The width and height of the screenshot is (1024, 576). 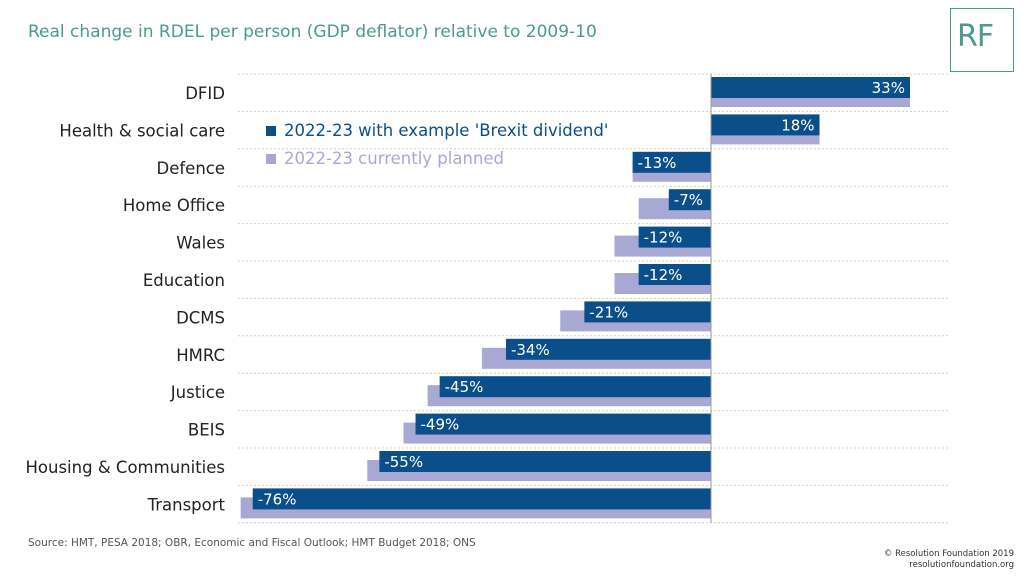 What do you see at coordinates (197, 392) in the screenshot?
I see `category-label-8: Justice` at bounding box center [197, 392].